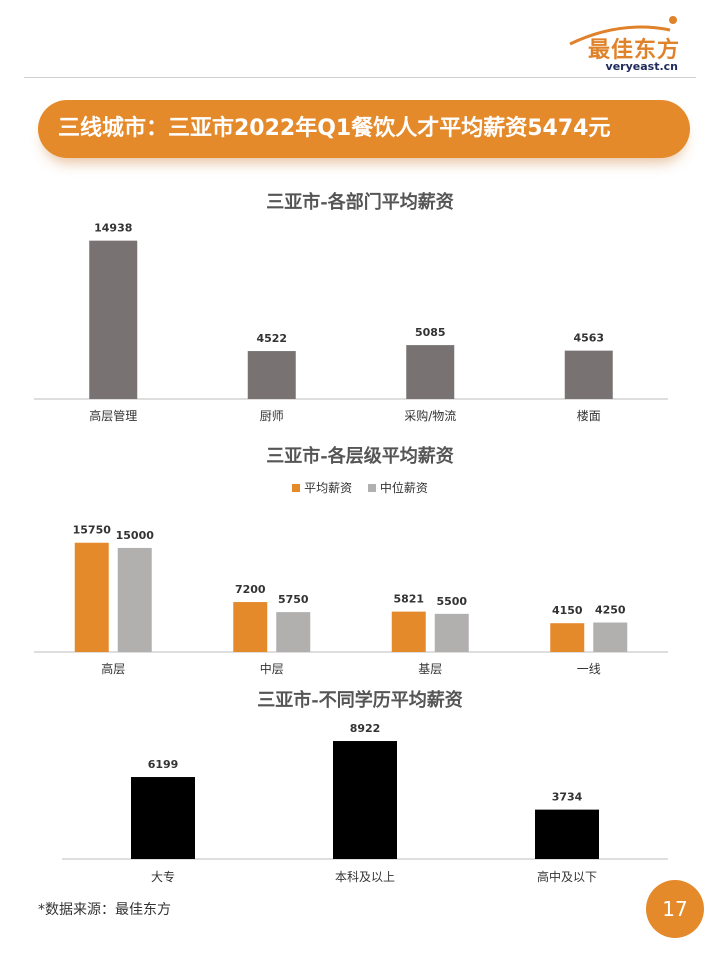 The width and height of the screenshot is (720, 960). I want to click on brand-logo: 最佳东方 veryeast.cn, so click(605, 44).